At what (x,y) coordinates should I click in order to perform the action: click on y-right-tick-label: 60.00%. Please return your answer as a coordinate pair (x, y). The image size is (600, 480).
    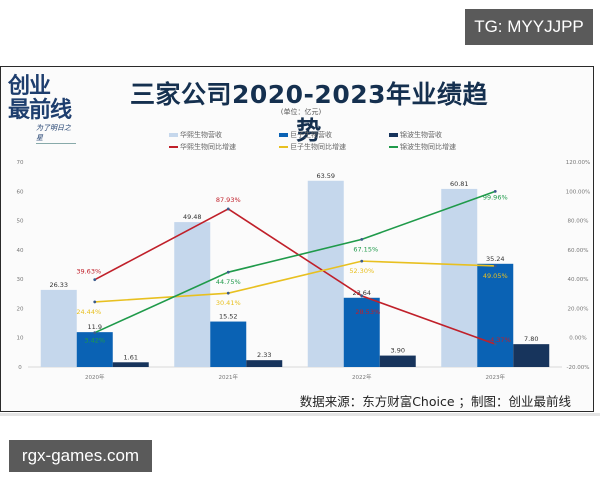
    Looking at the image, I should click on (578, 251).